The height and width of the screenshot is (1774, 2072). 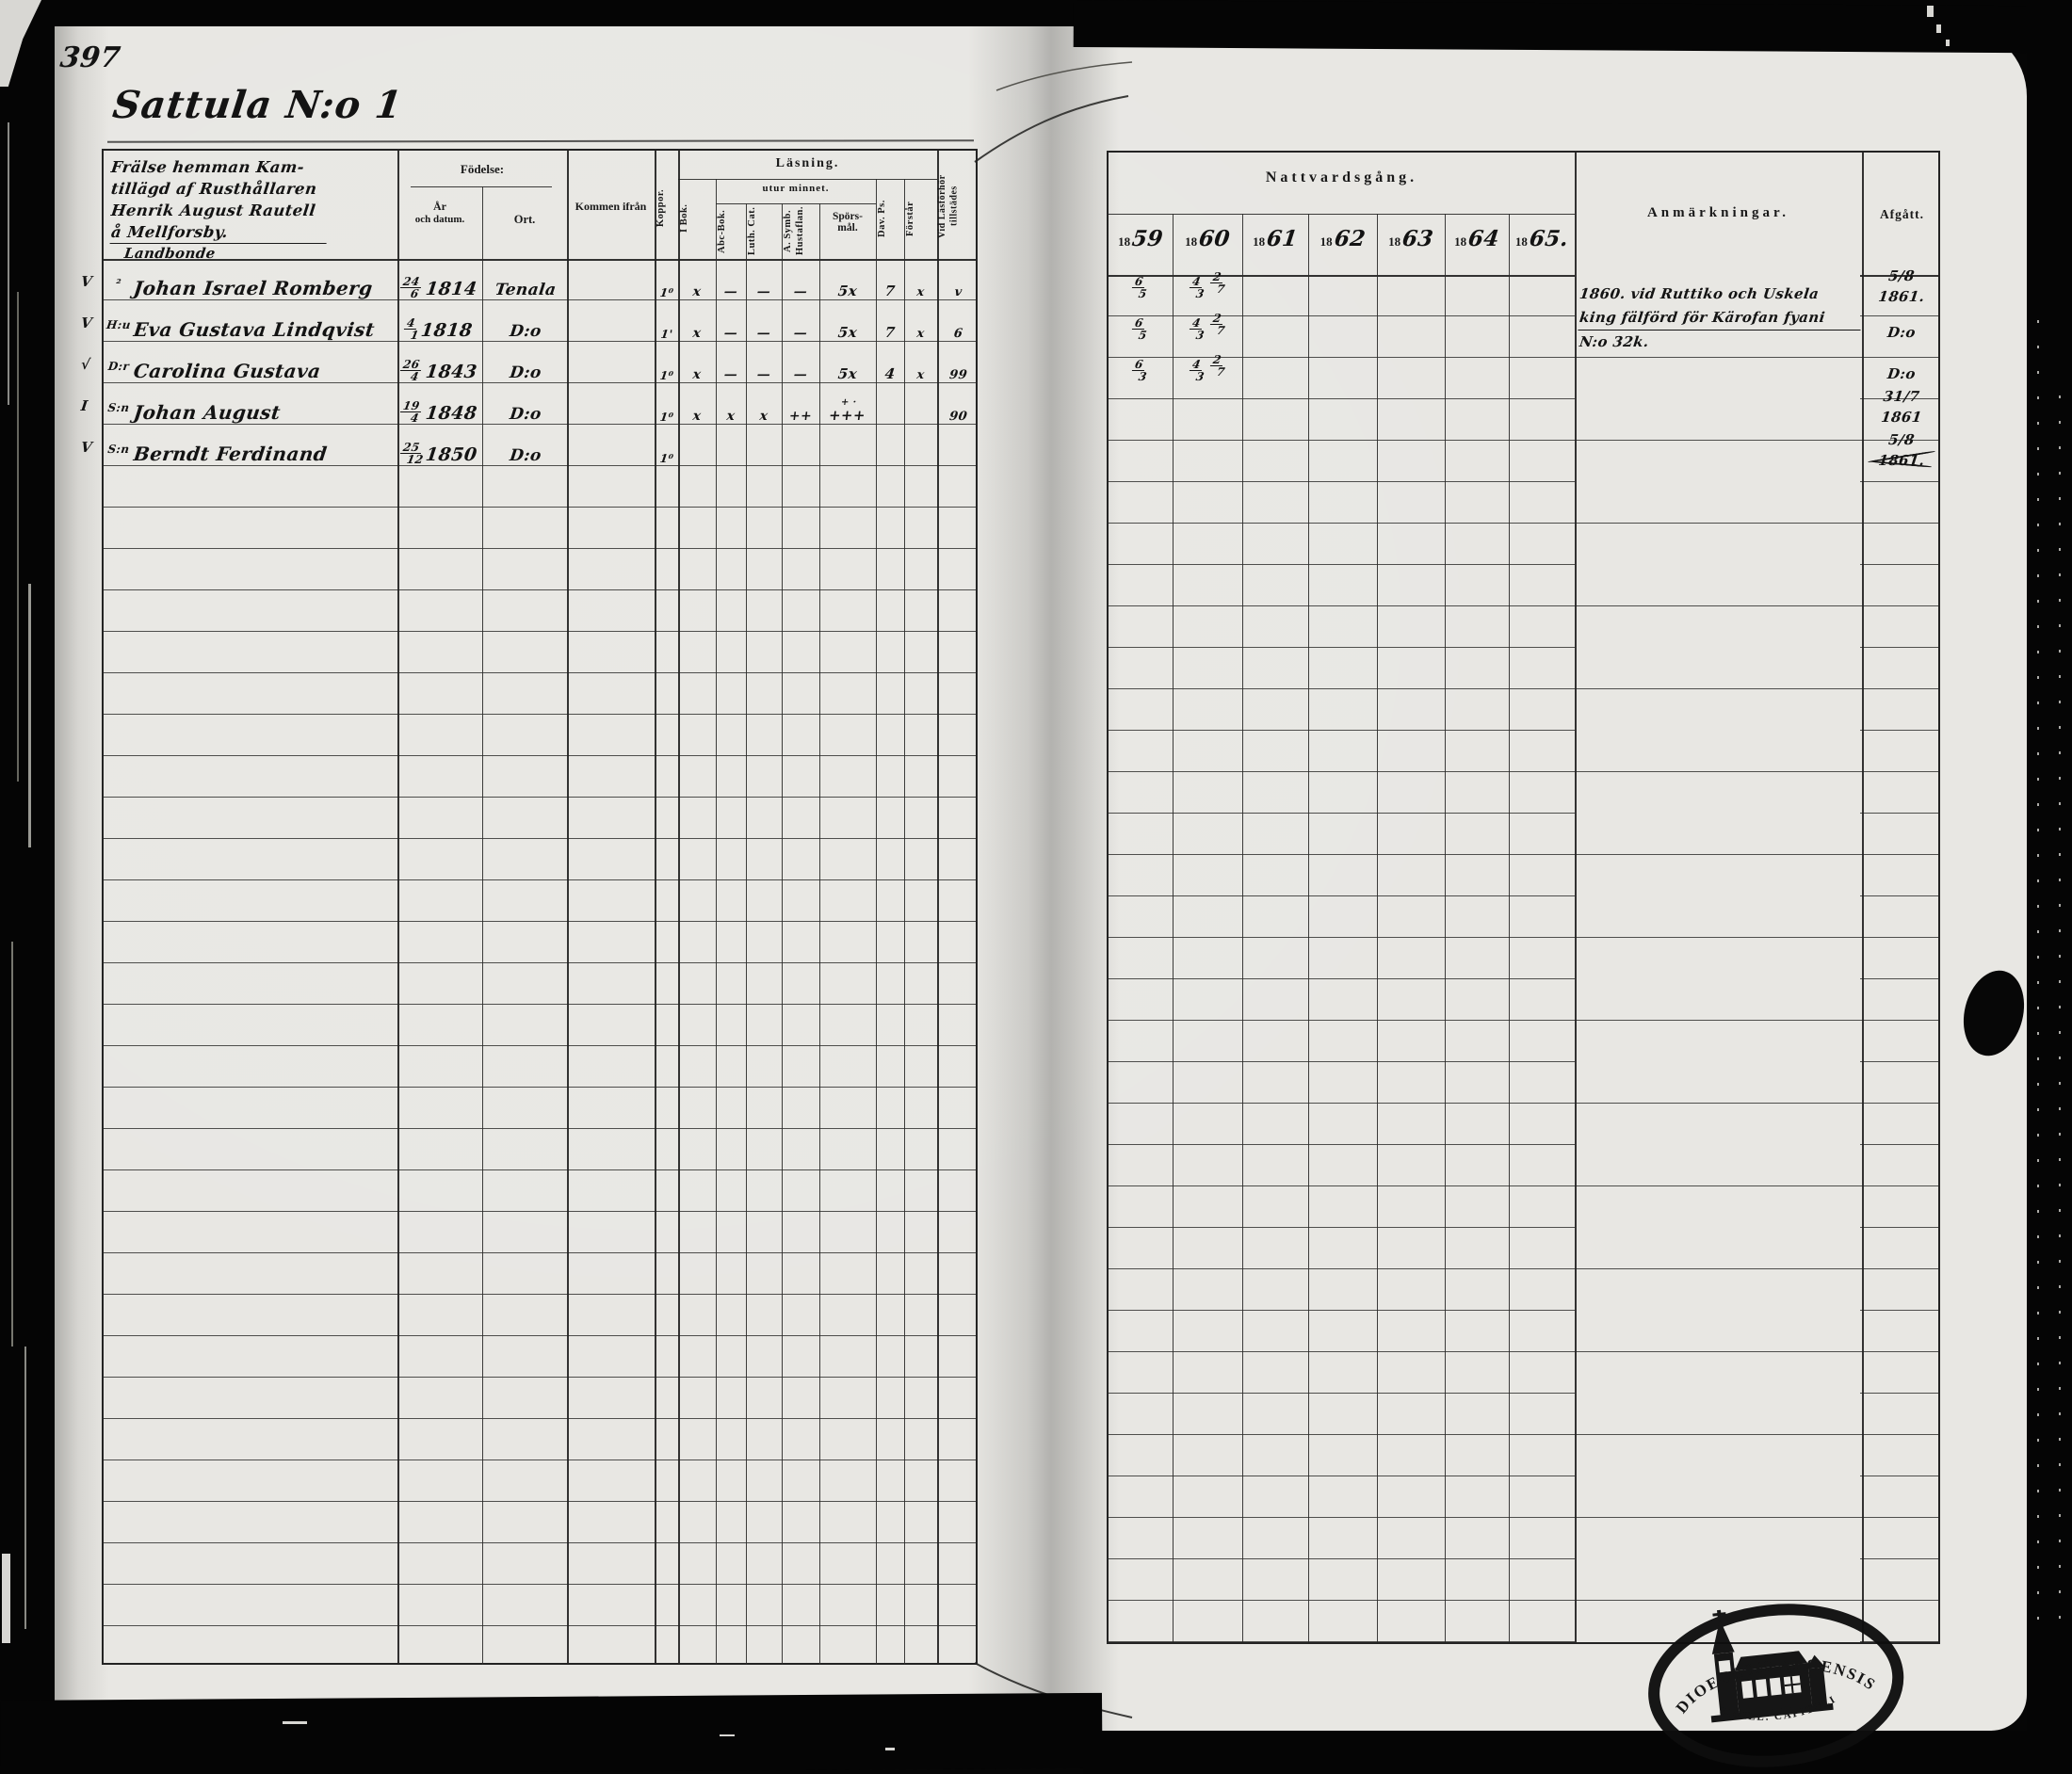 I want to click on archive-stamp: DIOECESIS ABOENSIS SIGILL. CAPITULI, so click(x=1776, y=1686).